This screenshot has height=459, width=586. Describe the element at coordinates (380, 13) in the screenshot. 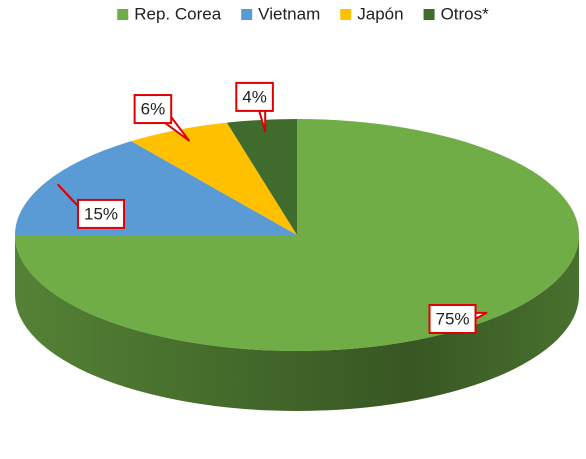

I see `legend-label: Japón` at that location.